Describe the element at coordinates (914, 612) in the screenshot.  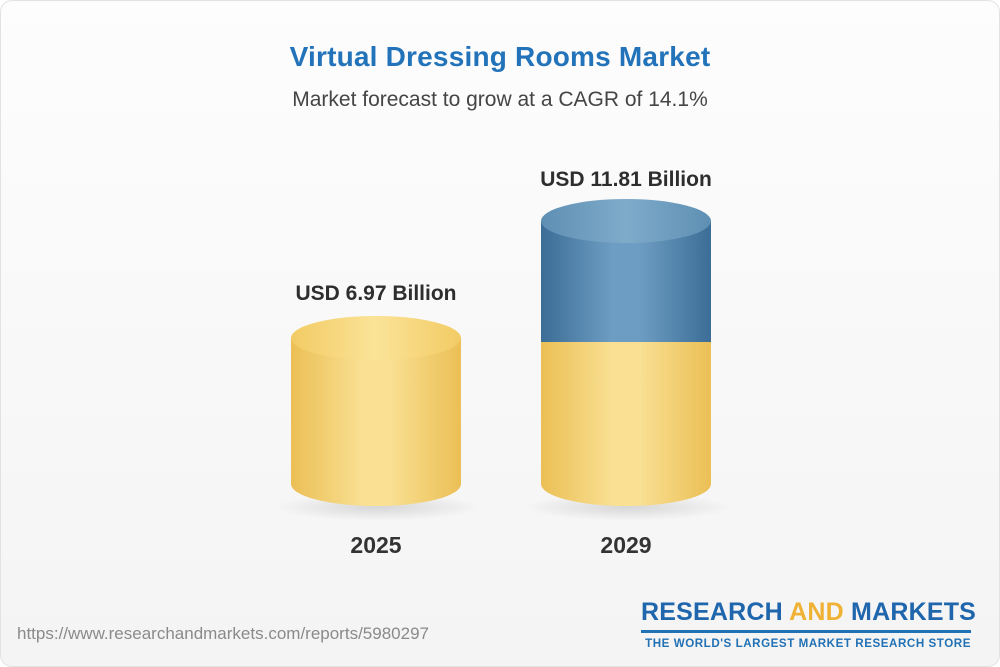
I see `logo-word-markets: MARKETS` at that location.